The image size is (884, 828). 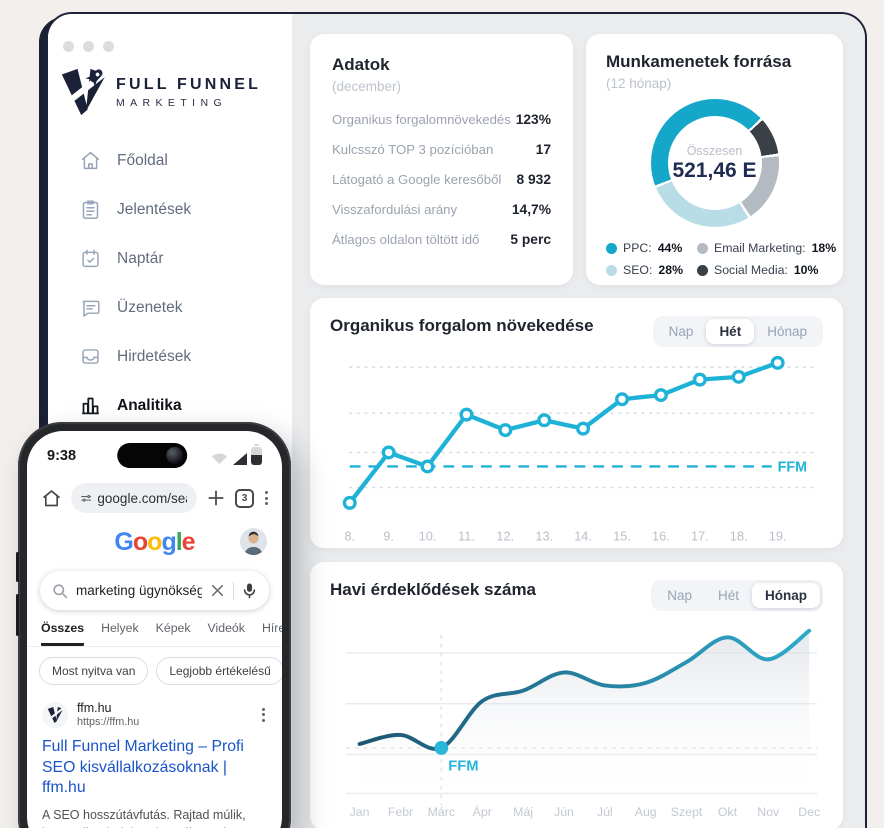 I want to click on svg-text: Dec, so click(x=809, y=812).